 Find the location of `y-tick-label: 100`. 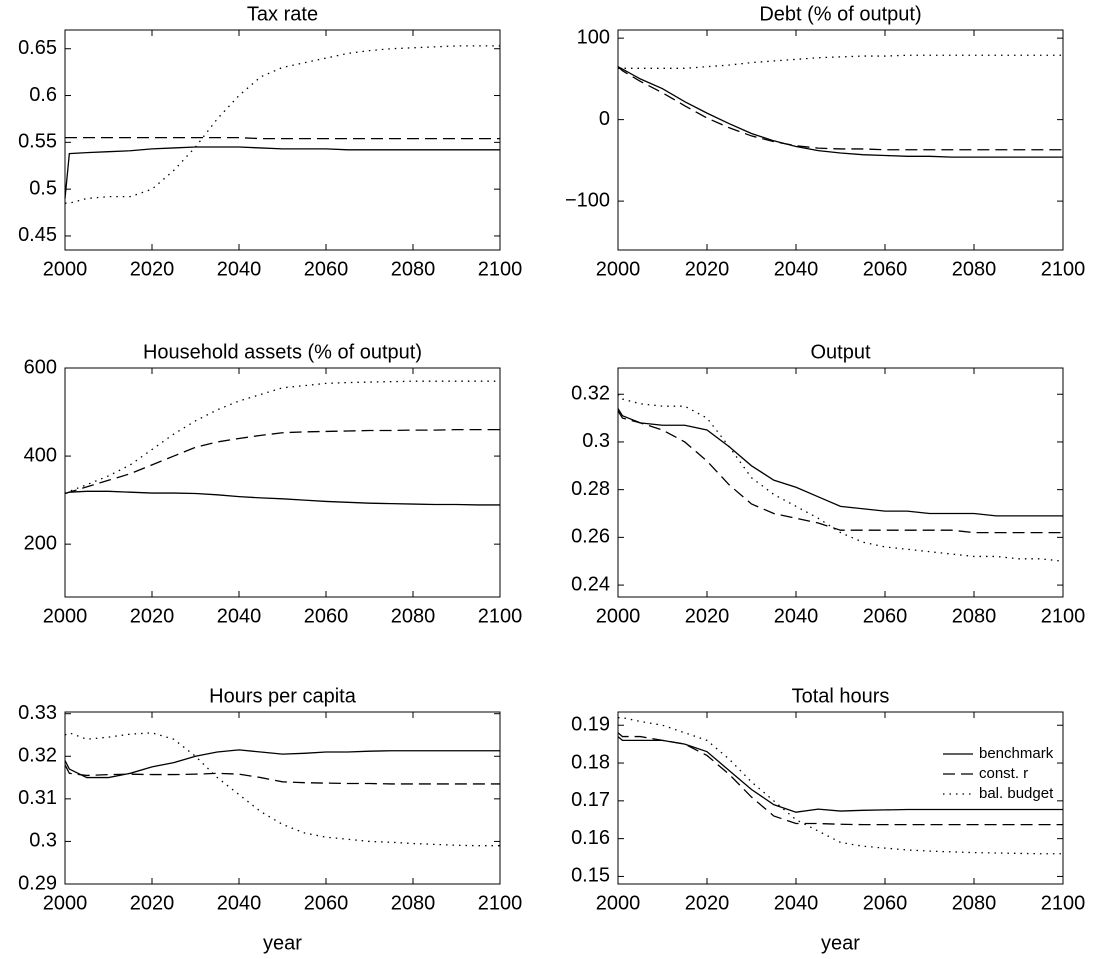

y-tick-label: 100 is located at coordinates (593, 37).